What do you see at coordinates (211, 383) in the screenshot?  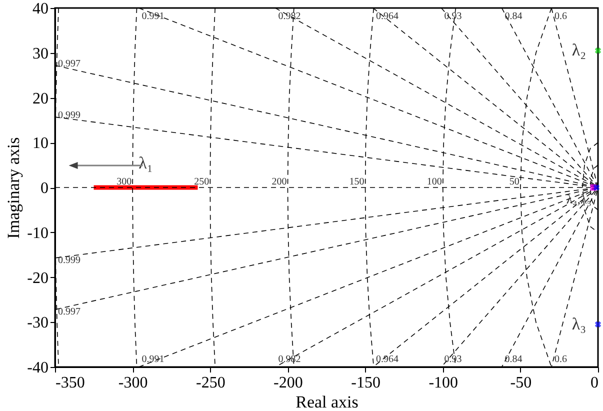 I see `x-tick-label: -250` at bounding box center [211, 383].